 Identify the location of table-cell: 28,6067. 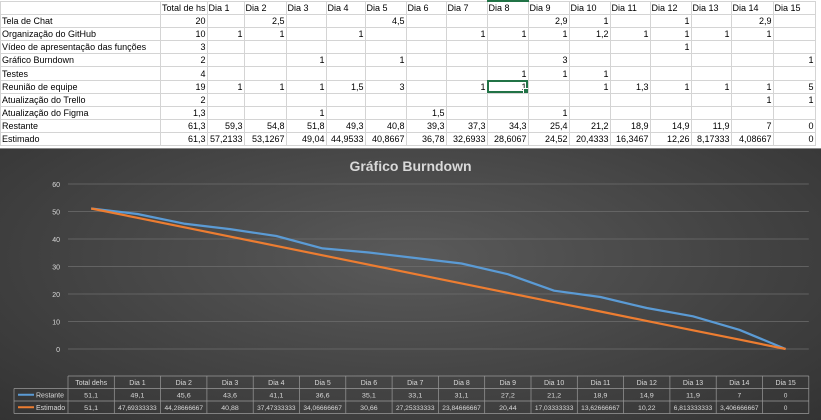
(507, 138).